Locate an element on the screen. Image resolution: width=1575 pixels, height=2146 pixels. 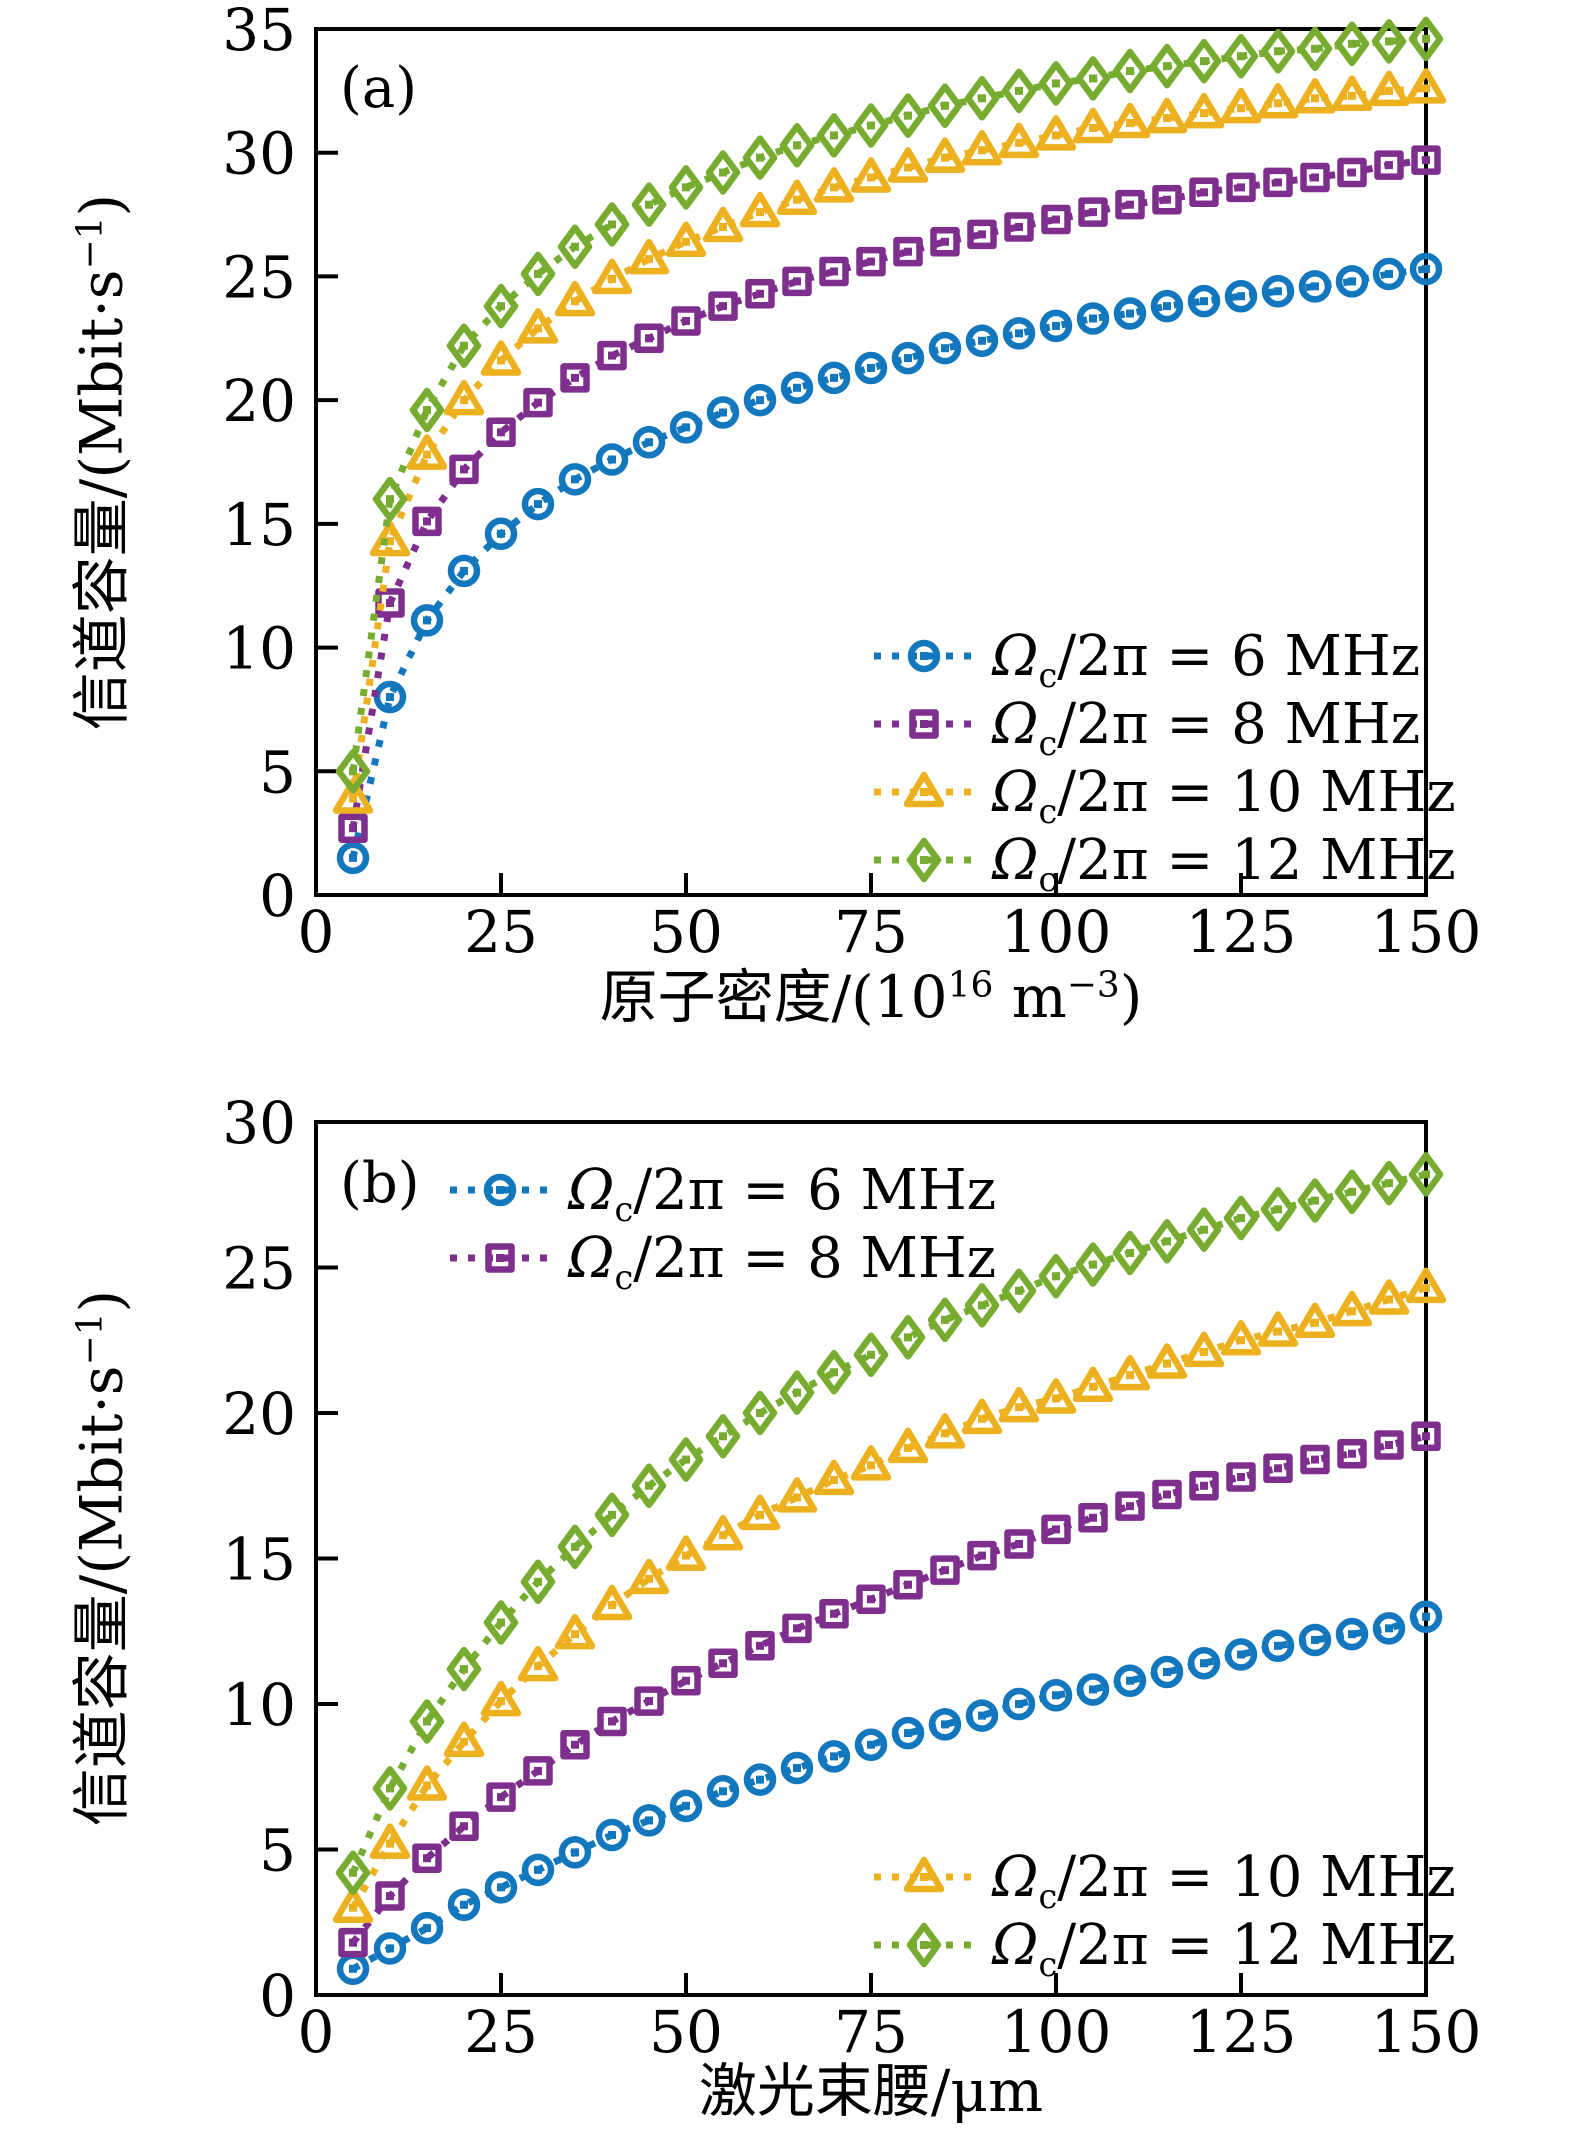
legend-label: Ωc/2π = 12 MHz is located at coordinates (1224, 863).